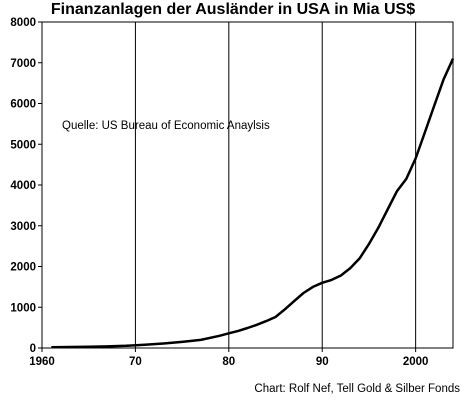 This screenshot has height=400, width=466. Describe the element at coordinates (23, 268) in the screenshot. I see `y-tick-label: 2000` at that location.